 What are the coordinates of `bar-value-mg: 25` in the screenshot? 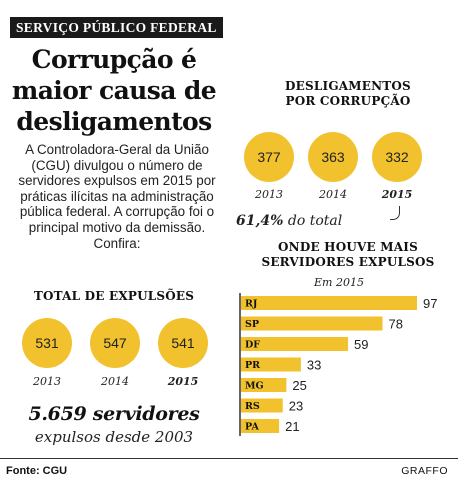 It's located at (299, 385).